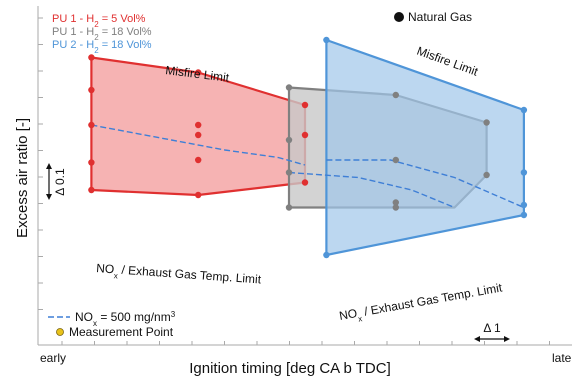  Describe the element at coordinates (421, 303) in the screenshot. I see `nox-limit-right: NOx / Exhaust Gas Temp. Limit` at that location.